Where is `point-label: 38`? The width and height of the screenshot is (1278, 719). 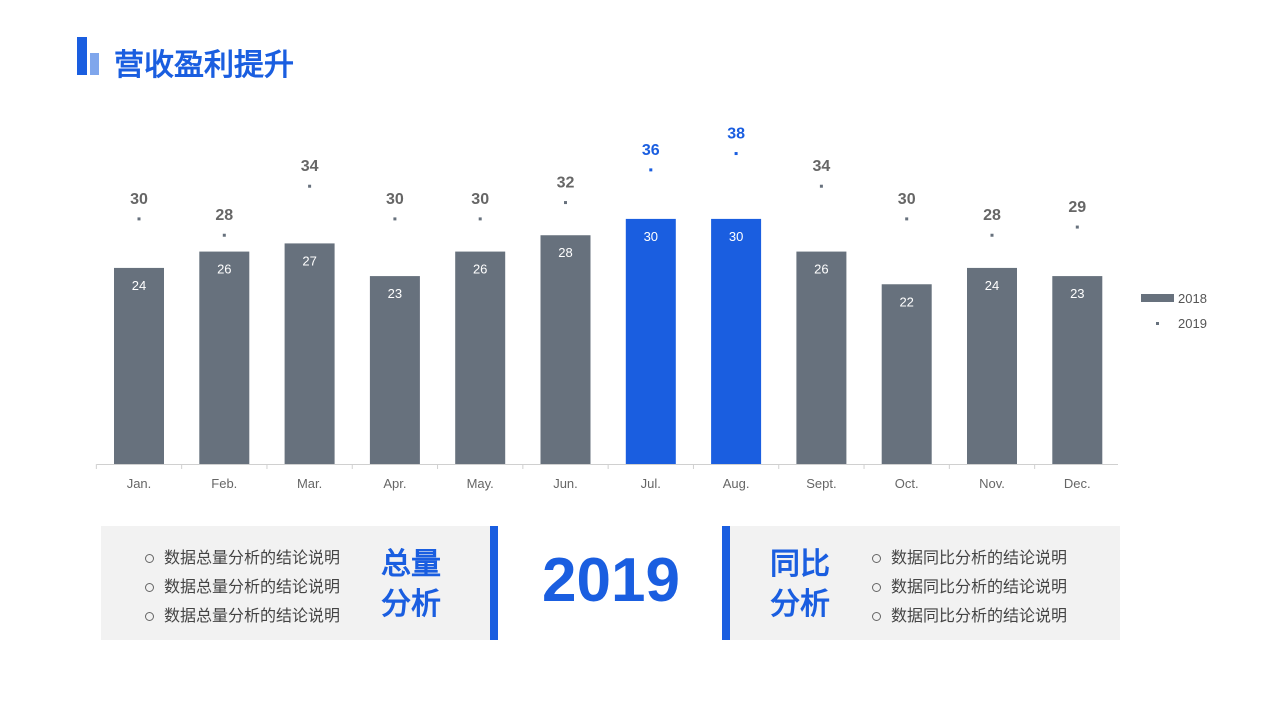
point-label: 38 is located at coordinates (736, 134).